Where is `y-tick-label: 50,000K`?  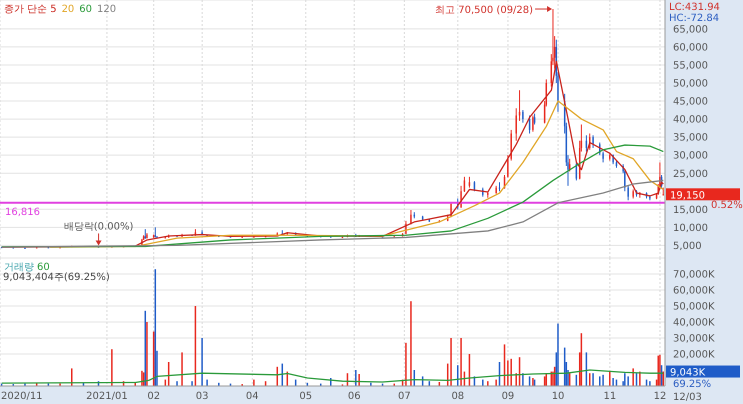
y-tick-label: 50,000K is located at coordinates (694, 307).